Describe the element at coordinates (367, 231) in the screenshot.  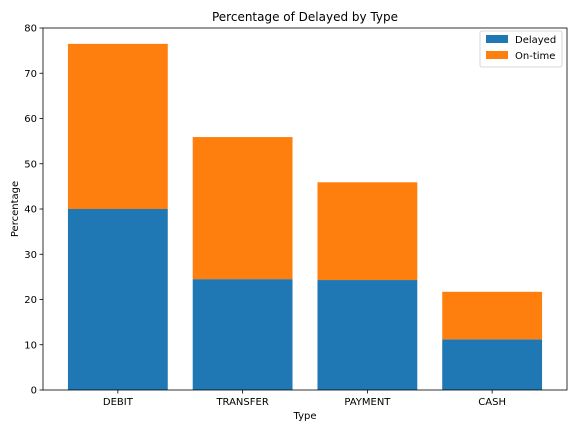
I see `bar-on-time-payment` at that location.